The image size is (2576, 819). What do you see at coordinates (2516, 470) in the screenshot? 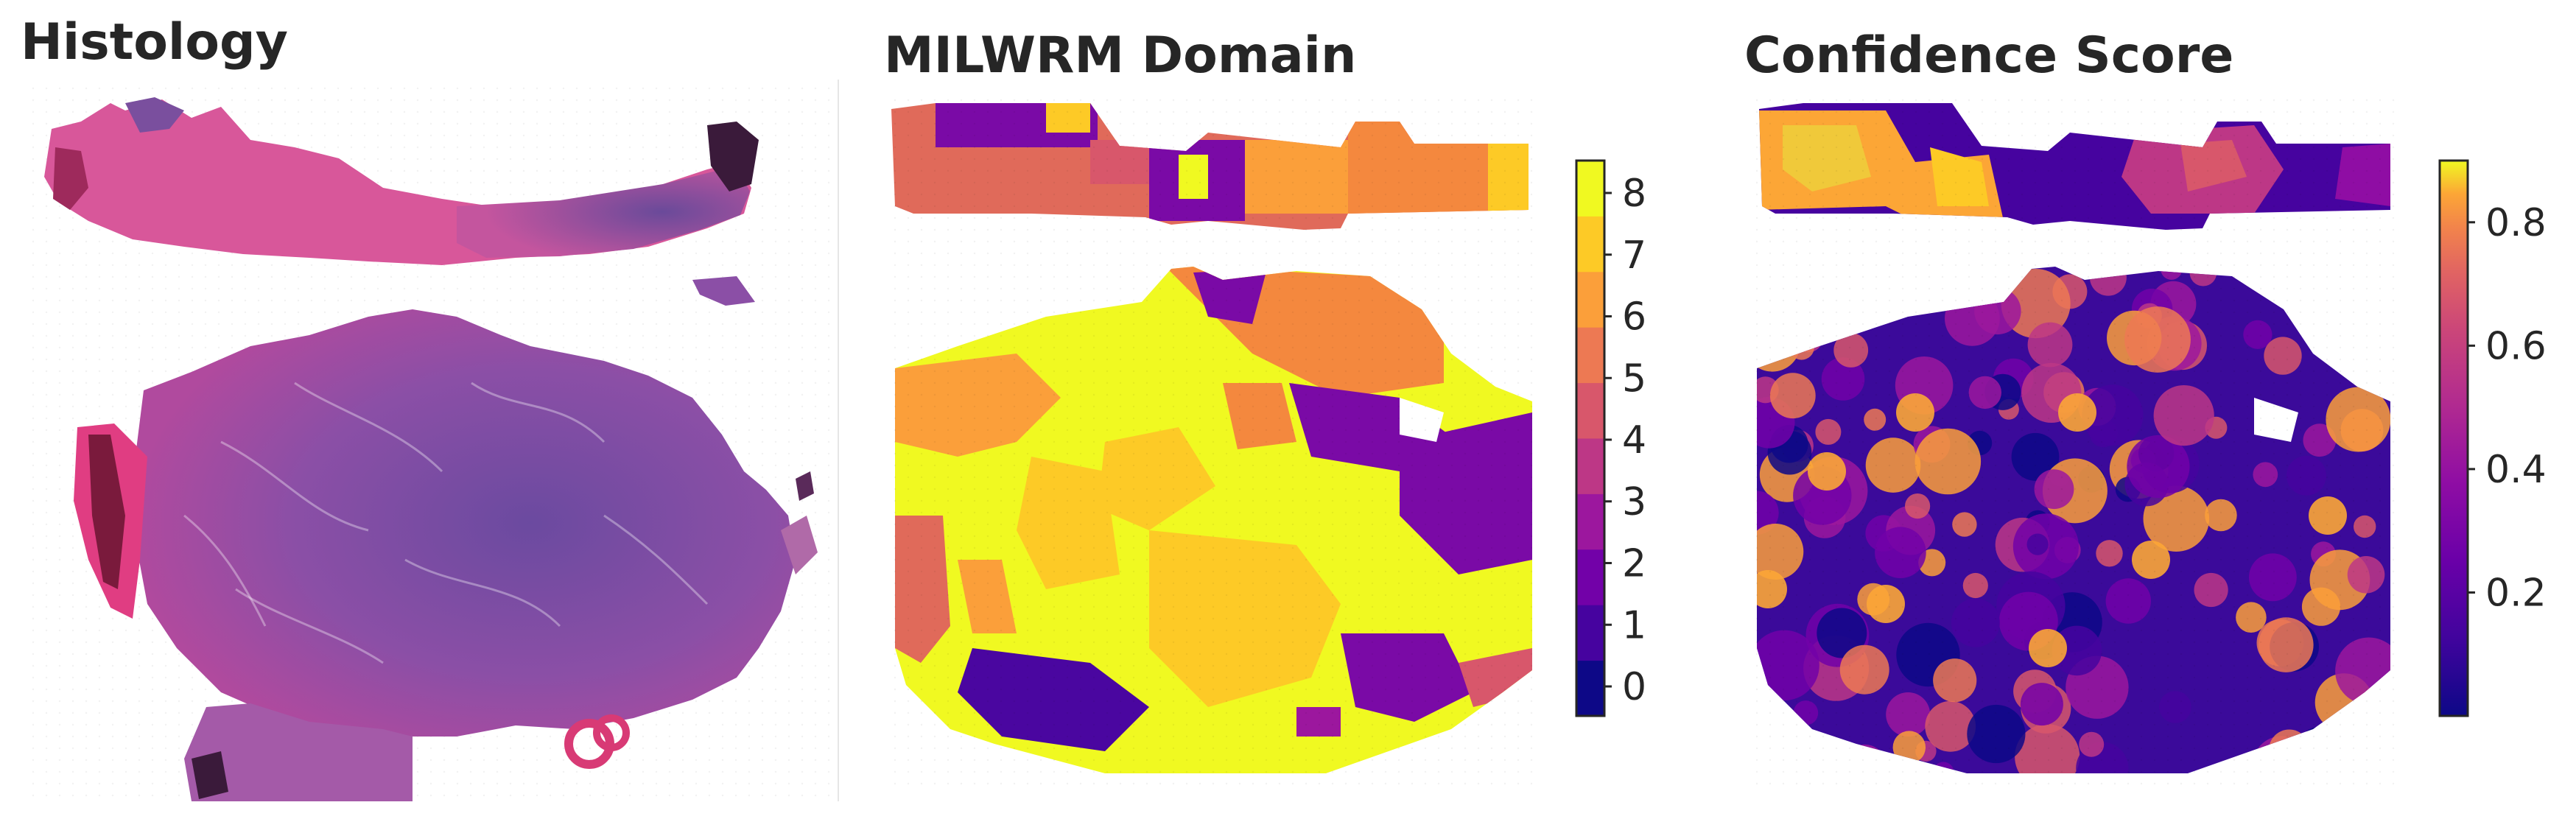
I see `confidence-colorbar-tick-label: 0.4` at bounding box center [2516, 470].